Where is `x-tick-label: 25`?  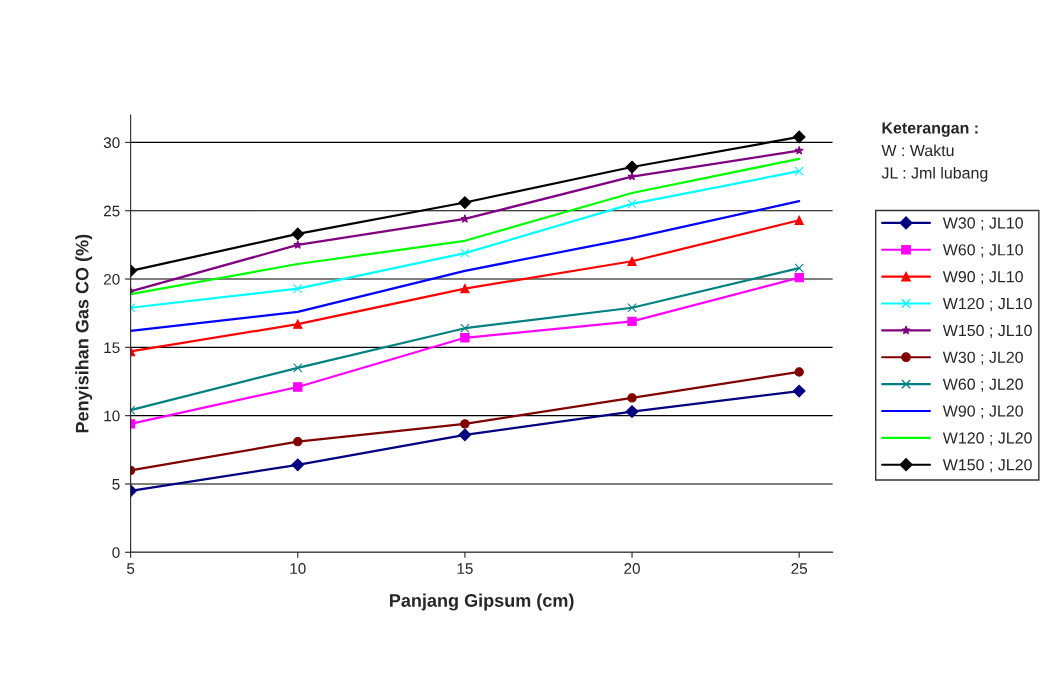
x-tick-label: 25 is located at coordinates (799, 568).